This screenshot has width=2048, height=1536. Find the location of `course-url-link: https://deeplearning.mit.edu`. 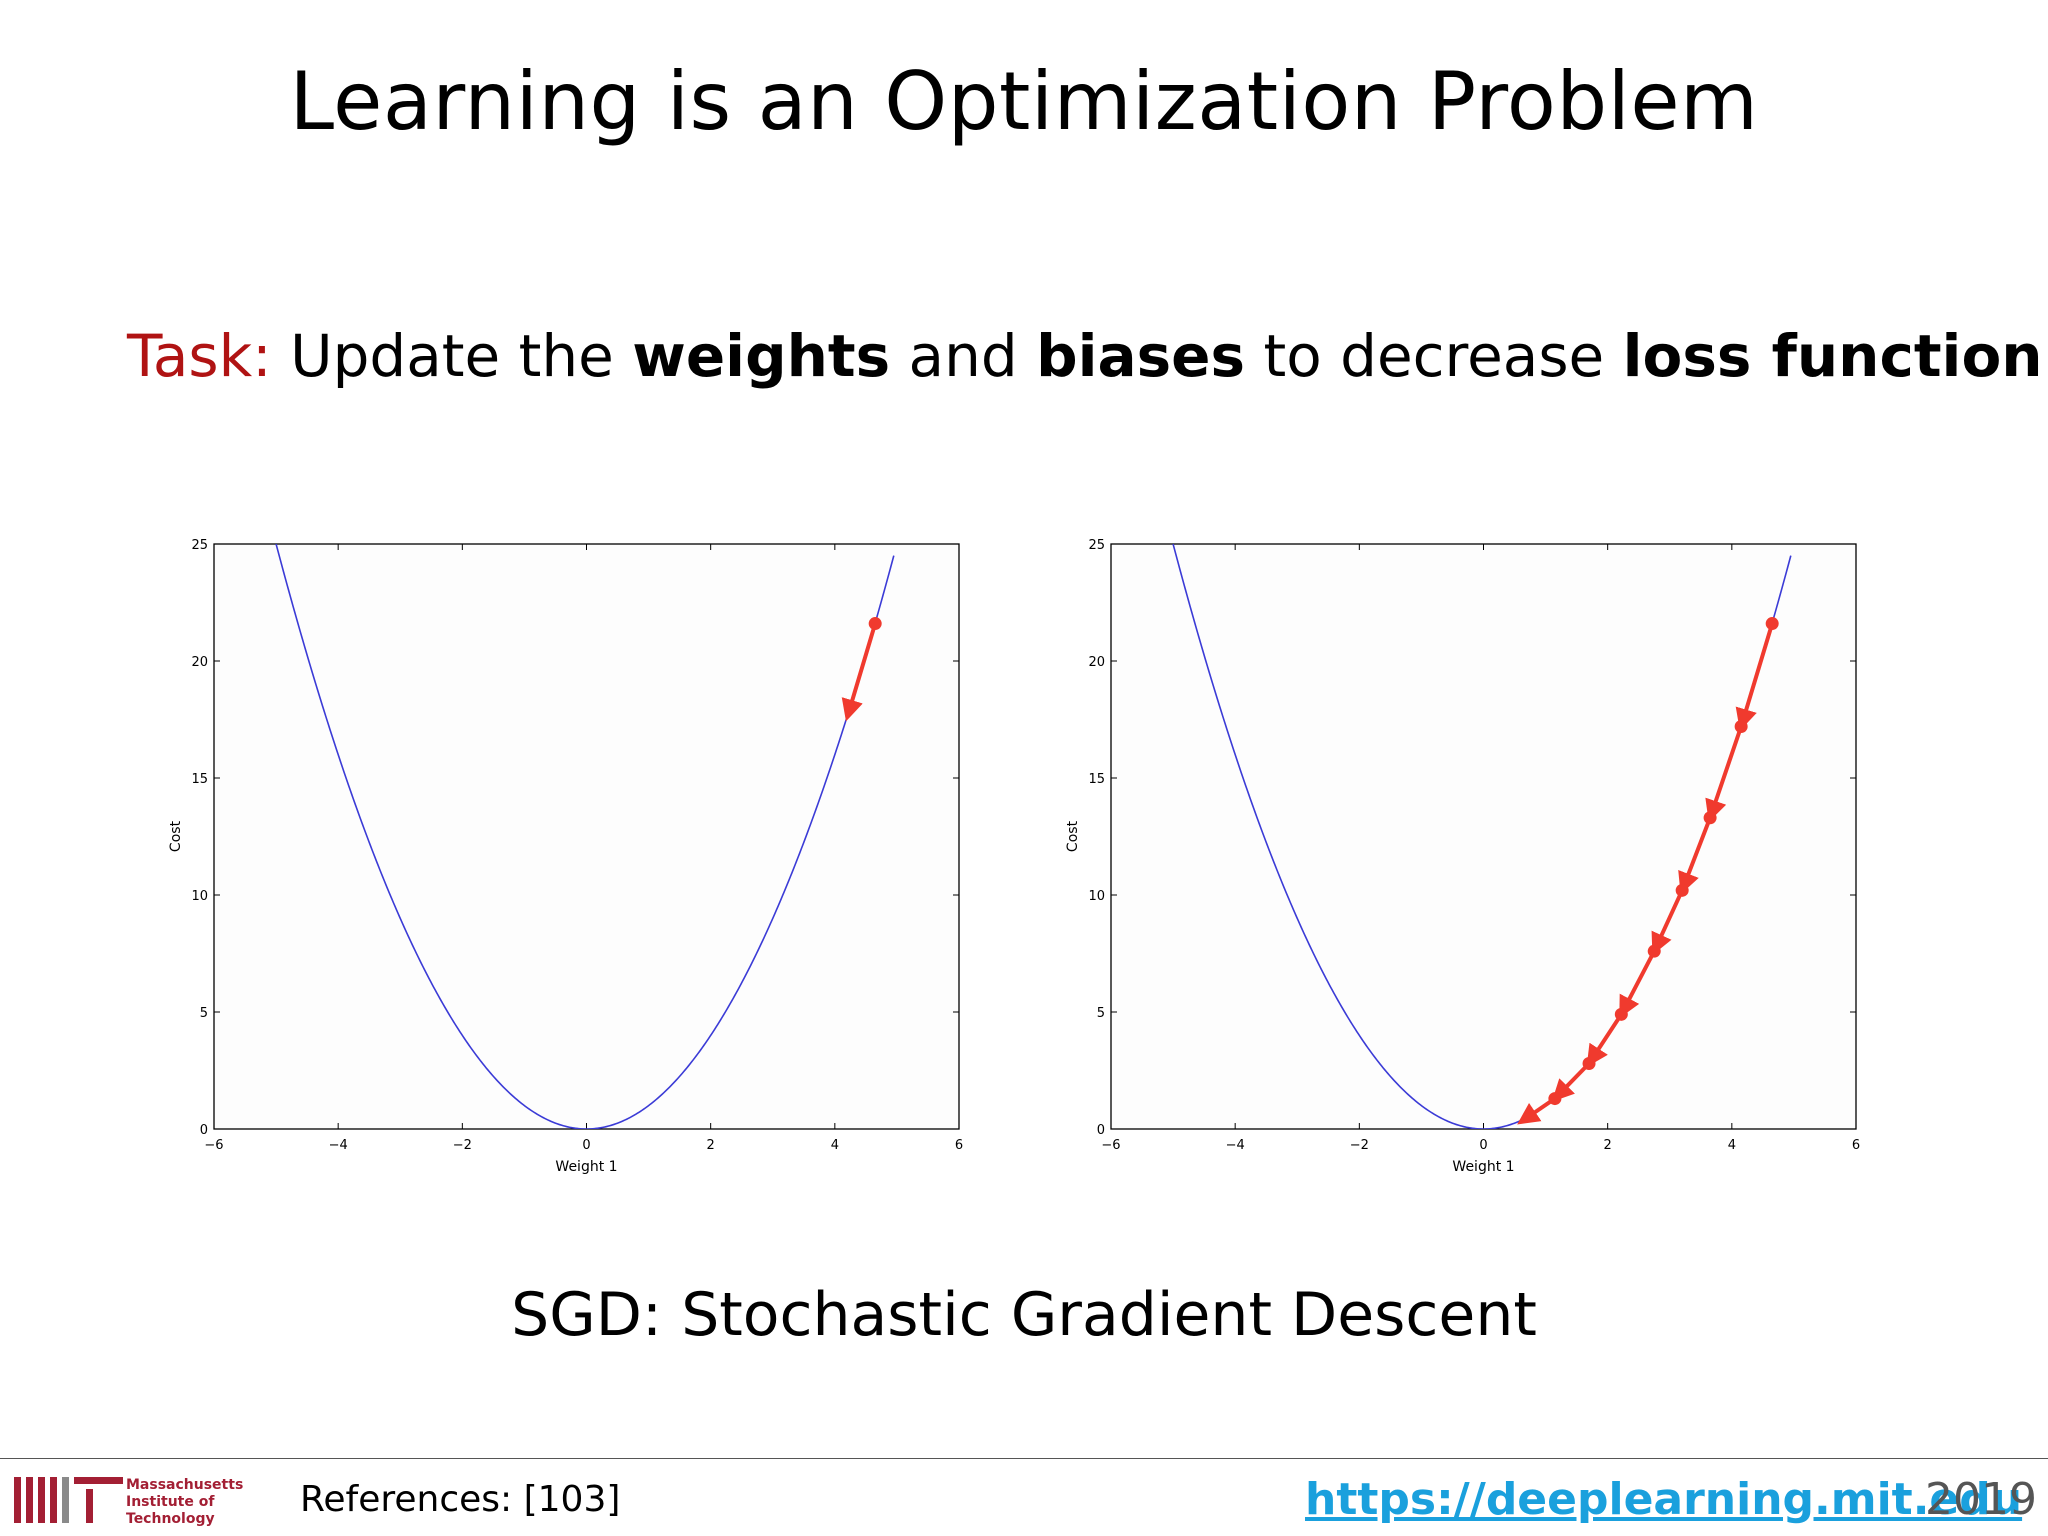

course-url-link: https://deeplearning.mit.edu is located at coordinates (1664, 1499).